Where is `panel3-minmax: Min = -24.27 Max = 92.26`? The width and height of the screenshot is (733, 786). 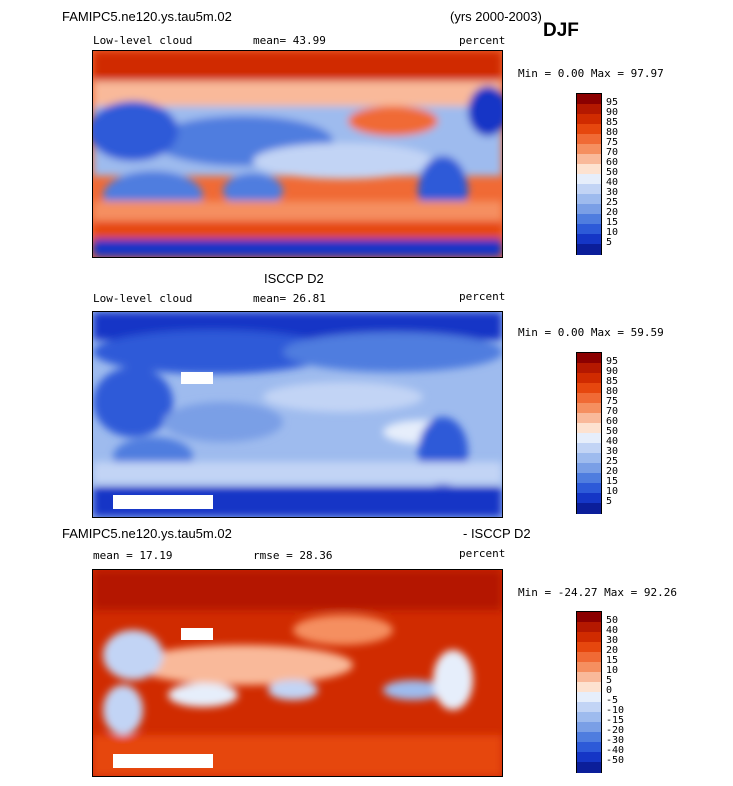 panel3-minmax: Min = -24.27 Max = 92.26 is located at coordinates (597, 592).